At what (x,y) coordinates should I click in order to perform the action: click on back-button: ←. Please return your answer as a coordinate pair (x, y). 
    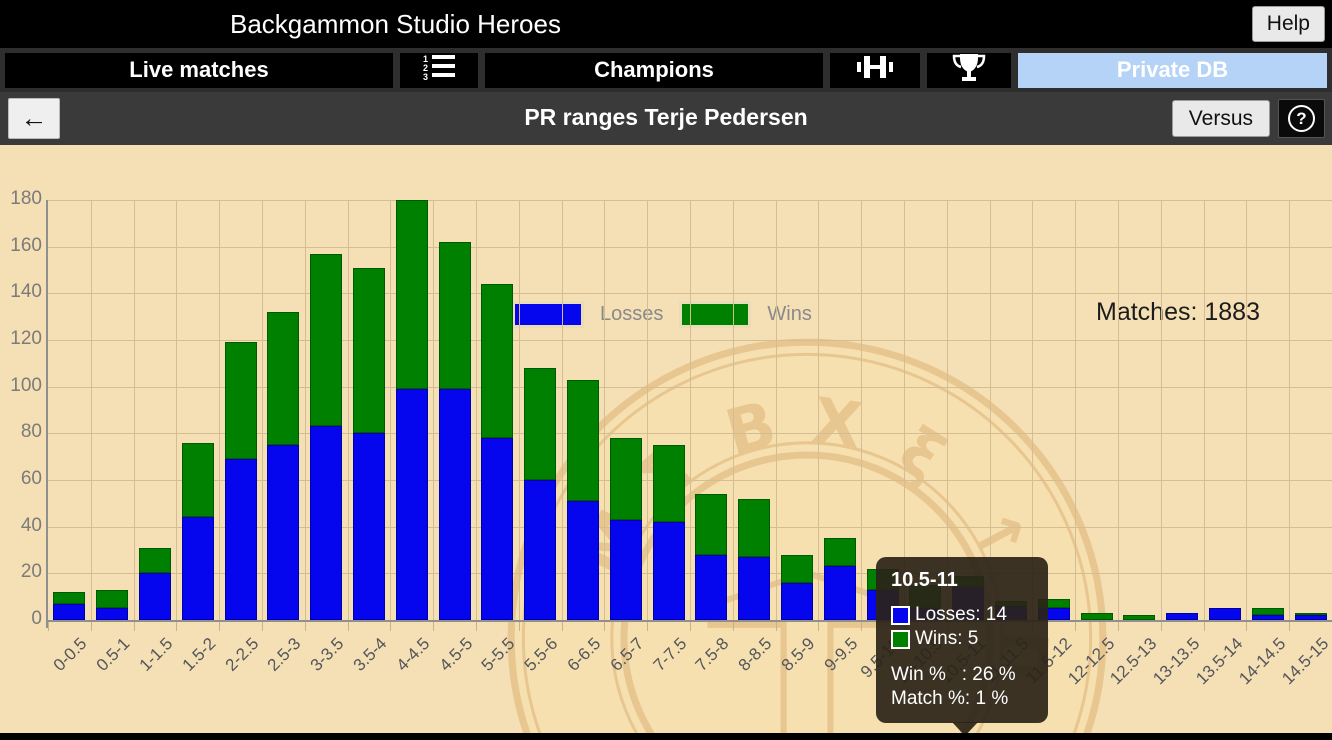
    Looking at the image, I should click on (34, 118).